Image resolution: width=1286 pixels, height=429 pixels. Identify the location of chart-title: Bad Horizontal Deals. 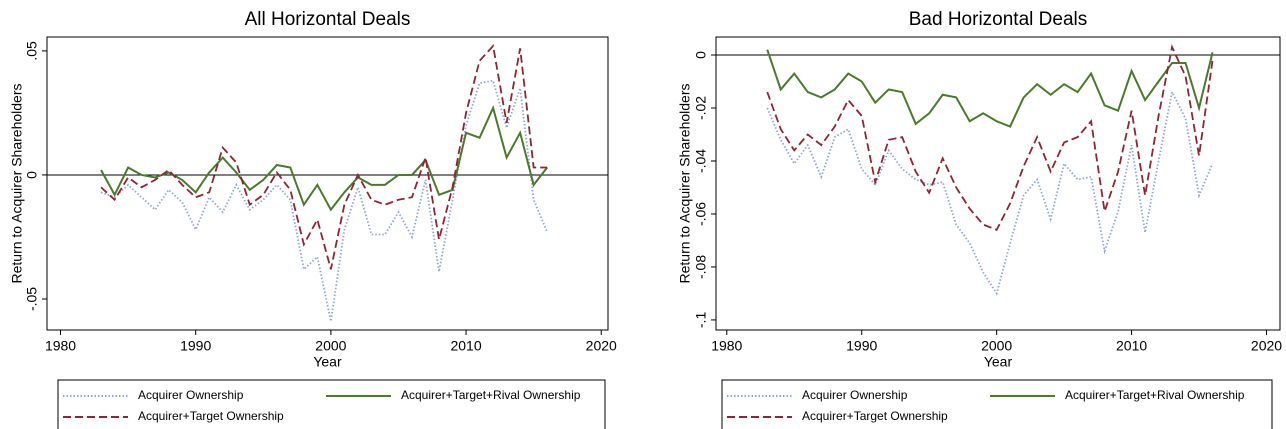
(998, 19).